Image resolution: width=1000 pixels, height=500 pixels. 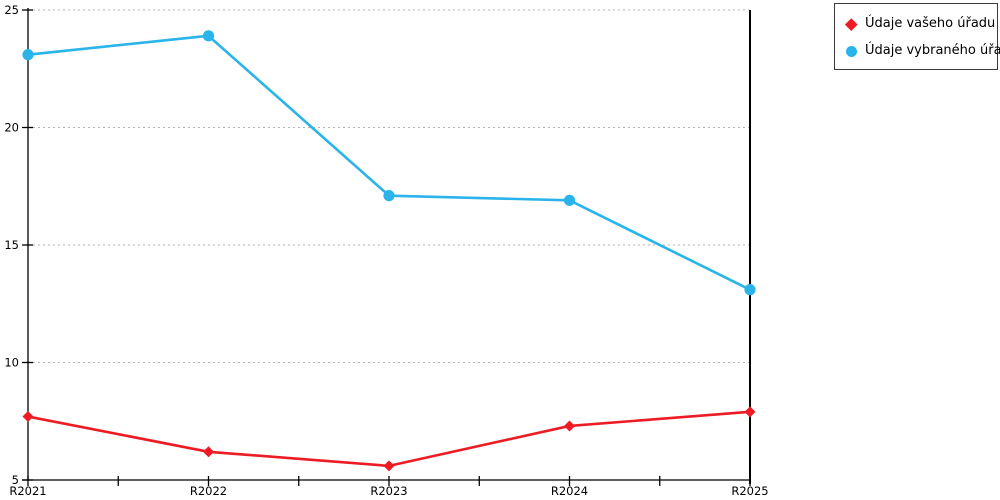 I want to click on legend-marker-diamond-icon, so click(x=851, y=24).